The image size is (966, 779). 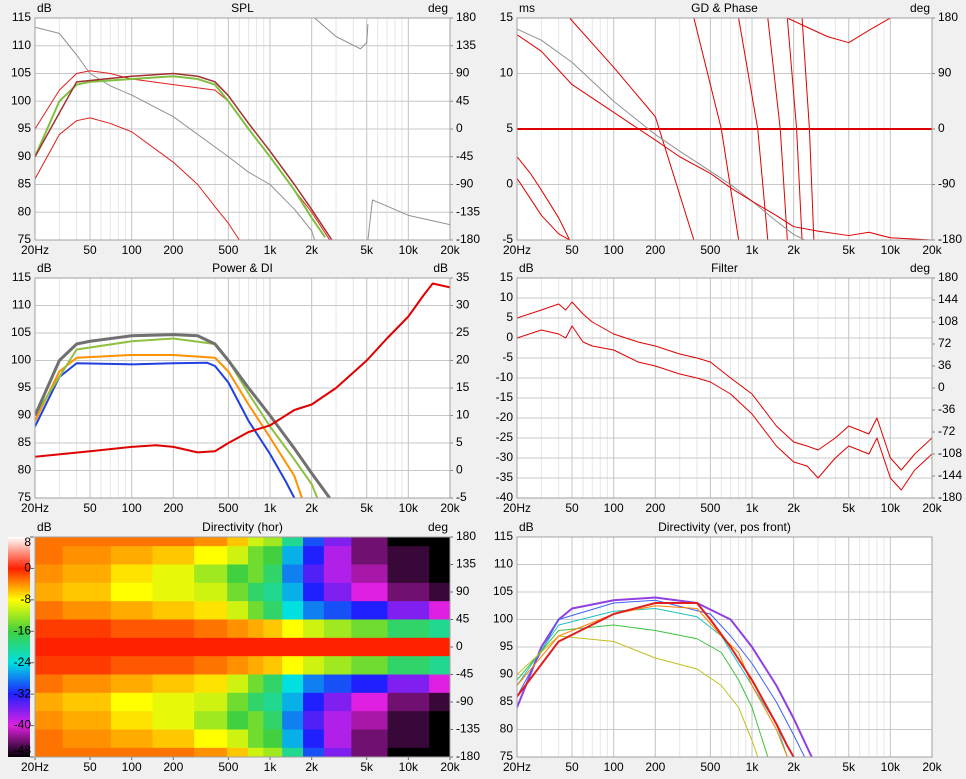 I want to click on y-tick-label: -25, so click(x=505, y=437).